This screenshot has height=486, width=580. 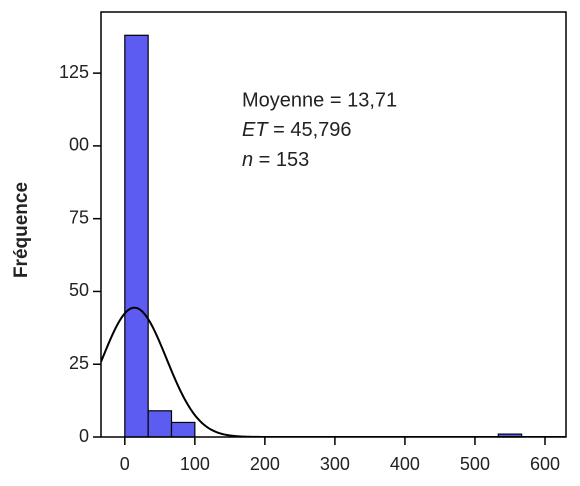 I want to click on annotation-name: n, so click(x=247, y=160).